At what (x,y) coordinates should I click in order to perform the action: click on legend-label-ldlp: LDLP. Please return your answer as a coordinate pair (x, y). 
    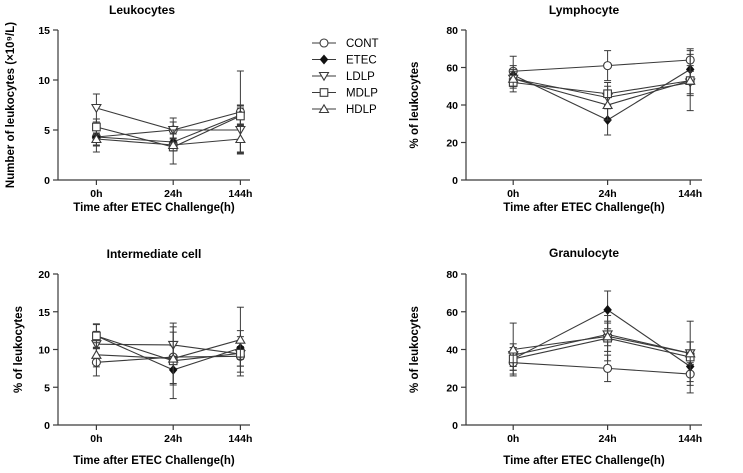
    Looking at the image, I should click on (360, 77).